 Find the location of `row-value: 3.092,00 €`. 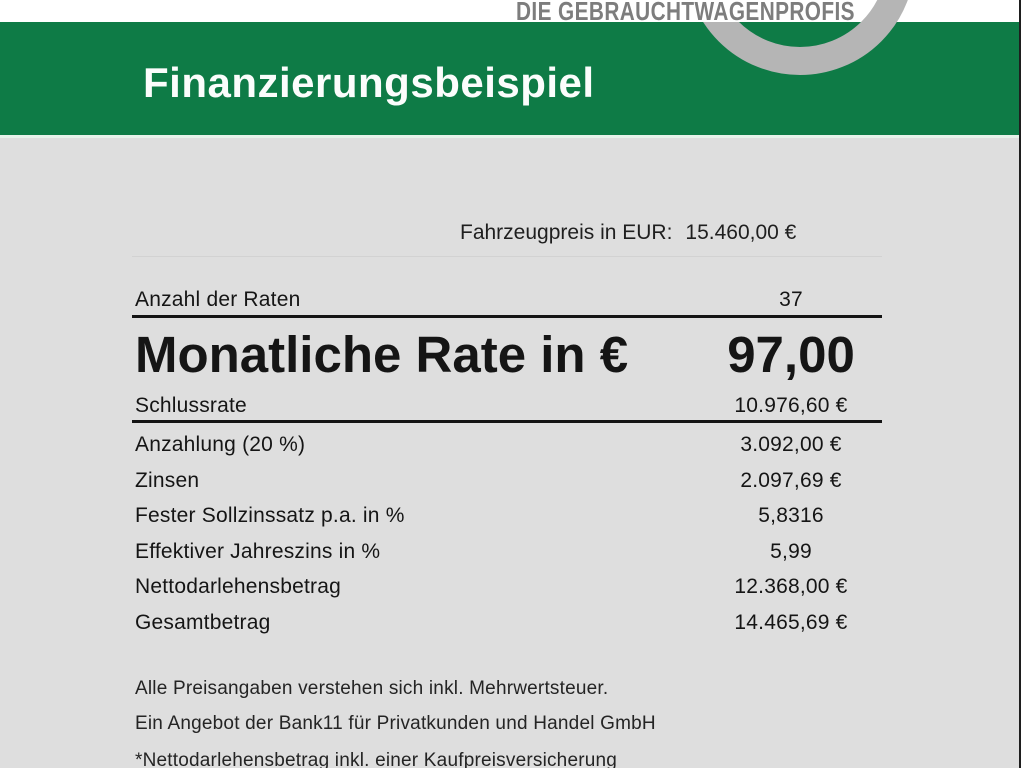

row-value: 3.092,00 € is located at coordinates (791, 444).